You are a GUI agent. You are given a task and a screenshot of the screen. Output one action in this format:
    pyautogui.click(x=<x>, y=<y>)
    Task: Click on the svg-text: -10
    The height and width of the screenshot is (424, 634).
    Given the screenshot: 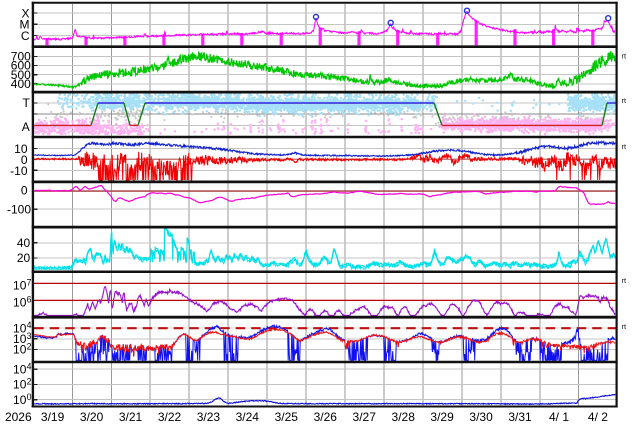 What is the action you would take?
    pyautogui.click(x=19, y=171)
    